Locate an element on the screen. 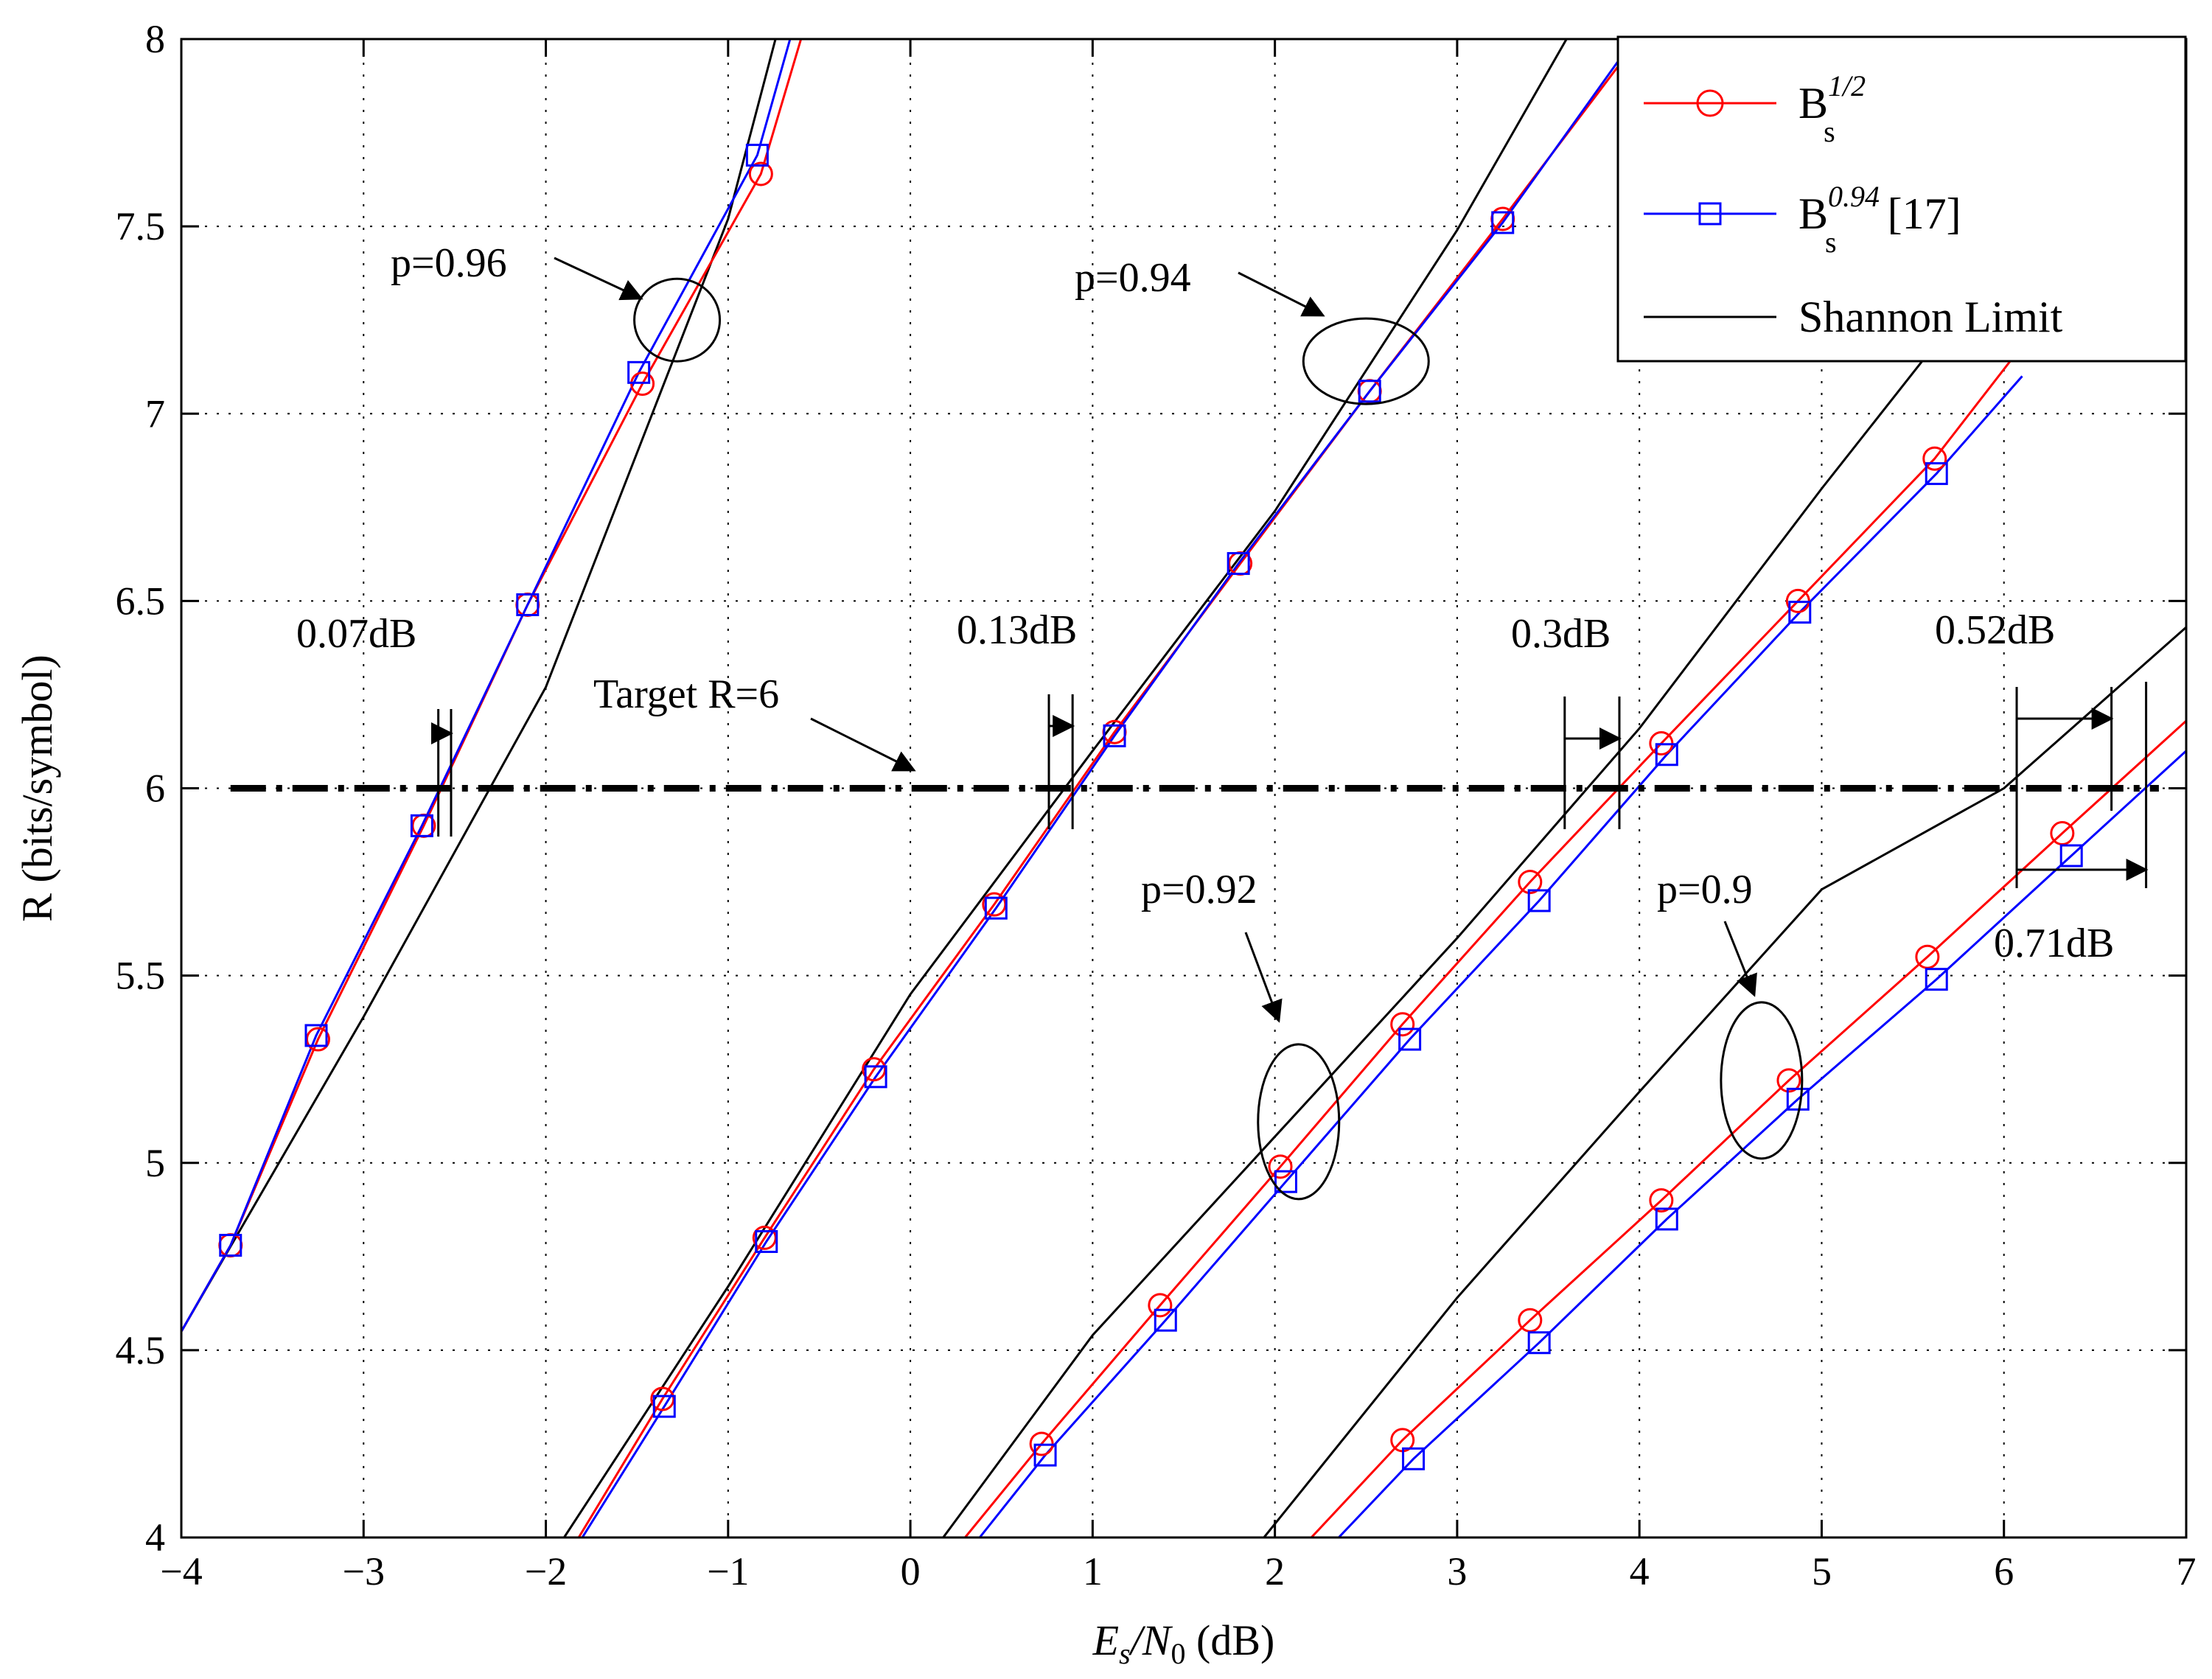 Image resolution: width=2212 pixels, height=1679 pixels. target-arrow is located at coordinates (863, 744).